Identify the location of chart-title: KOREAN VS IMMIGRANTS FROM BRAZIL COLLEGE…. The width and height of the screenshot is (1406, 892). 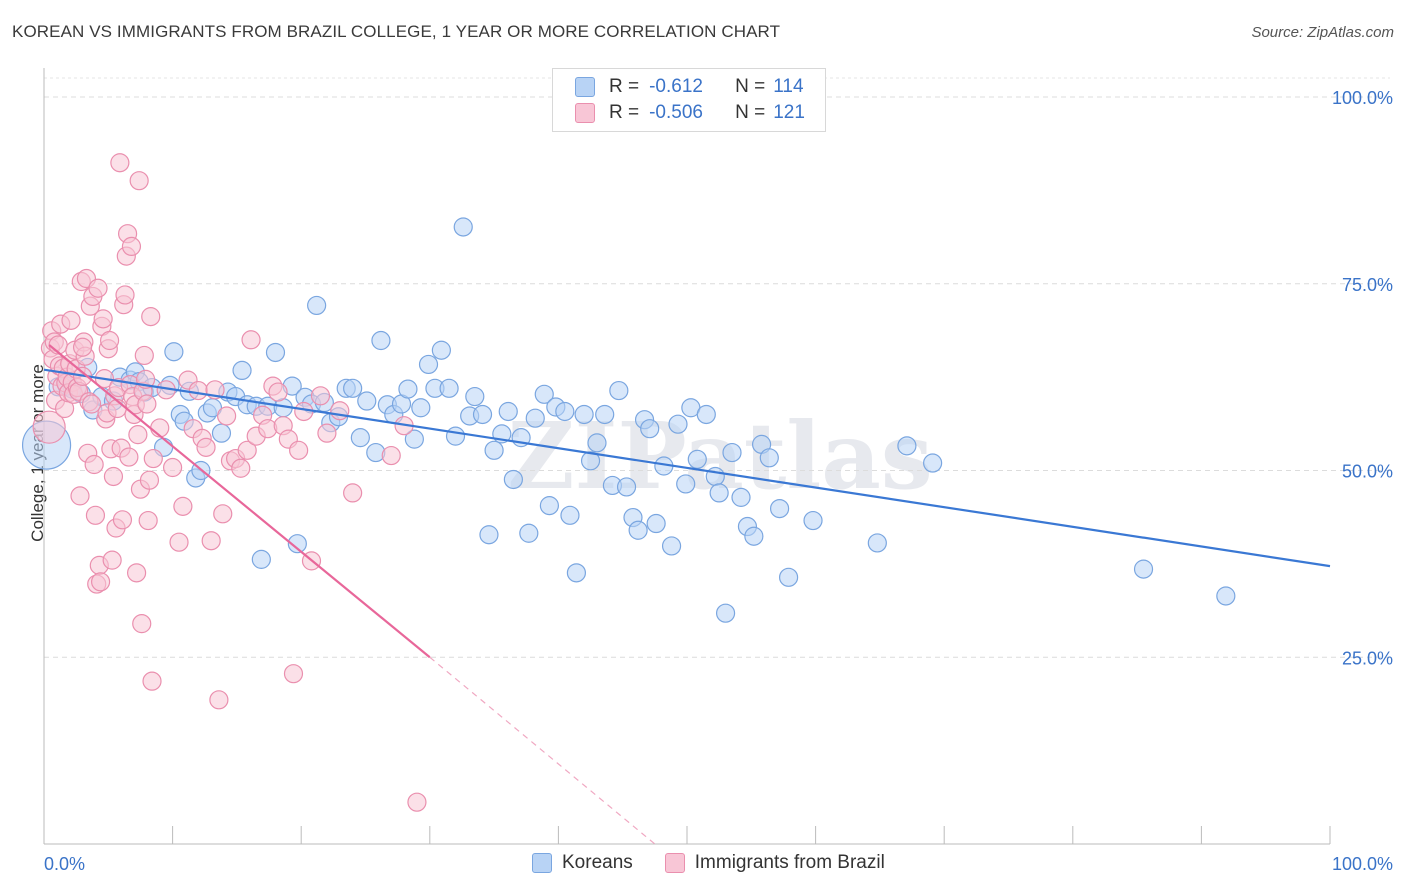
(396, 31).